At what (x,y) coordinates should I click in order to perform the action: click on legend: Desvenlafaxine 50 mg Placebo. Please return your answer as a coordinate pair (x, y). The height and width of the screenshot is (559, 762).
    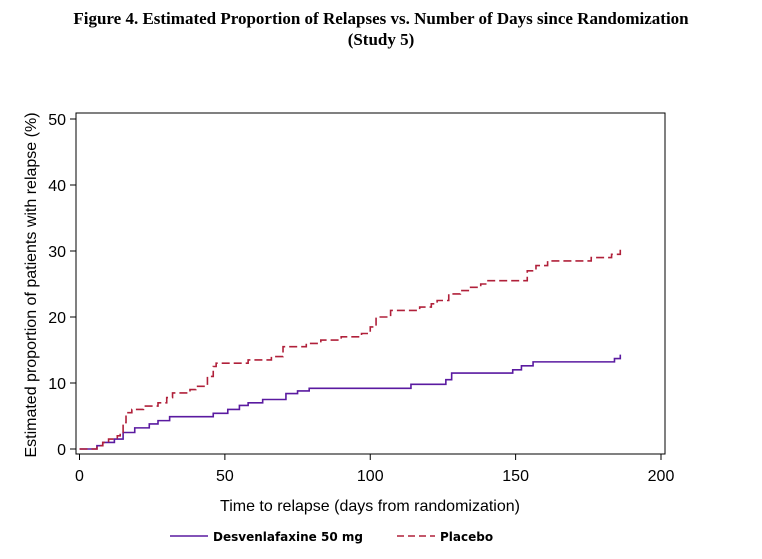
    Looking at the image, I should click on (331, 537).